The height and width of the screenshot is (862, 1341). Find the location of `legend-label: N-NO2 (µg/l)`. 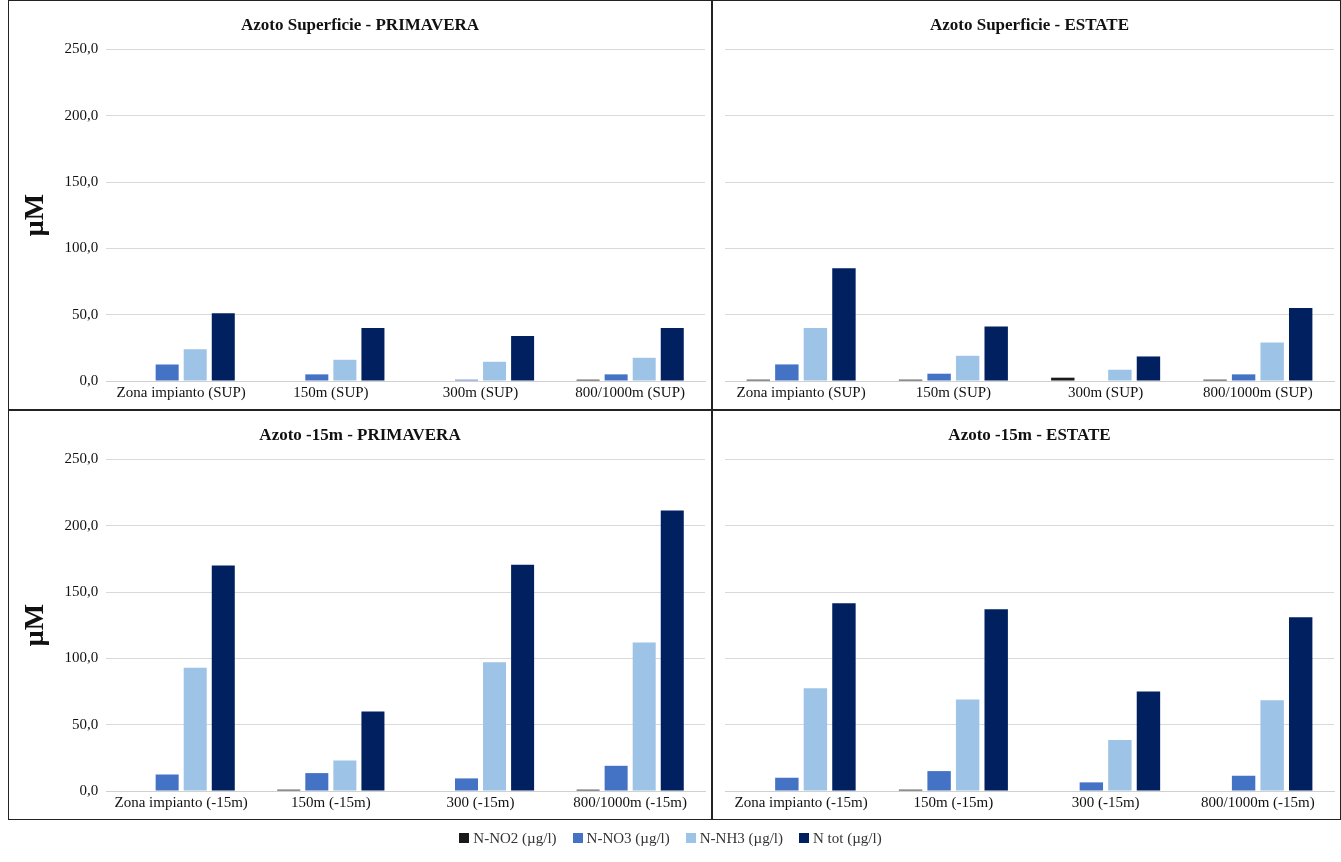

legend-label: N-NO2 (µg/l) is located at coordinates (514, 838).